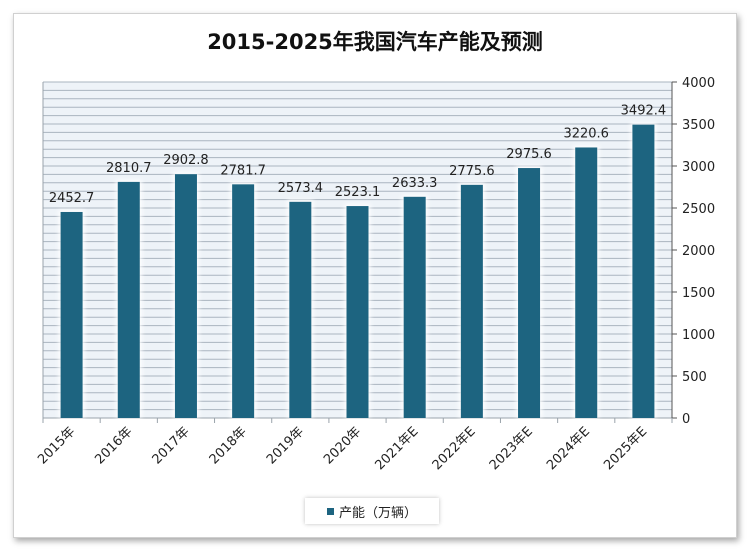 The image size is (750, 555). I want to click on x-tick-label: 2020年, so click(342, 445).